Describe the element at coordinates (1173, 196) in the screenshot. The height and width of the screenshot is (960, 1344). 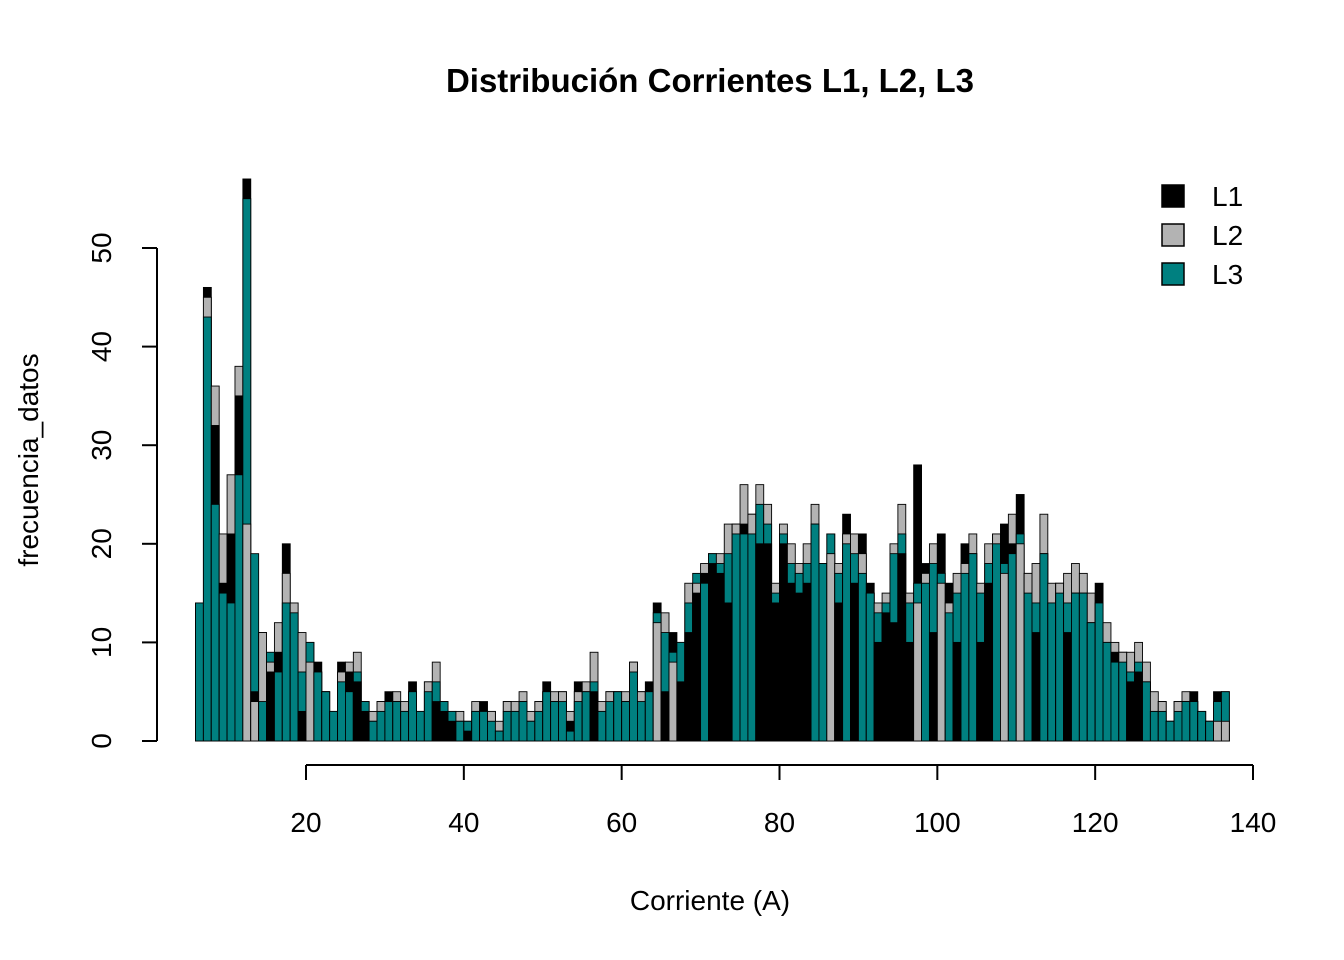
I see `legend-swatch-l1` at that location.